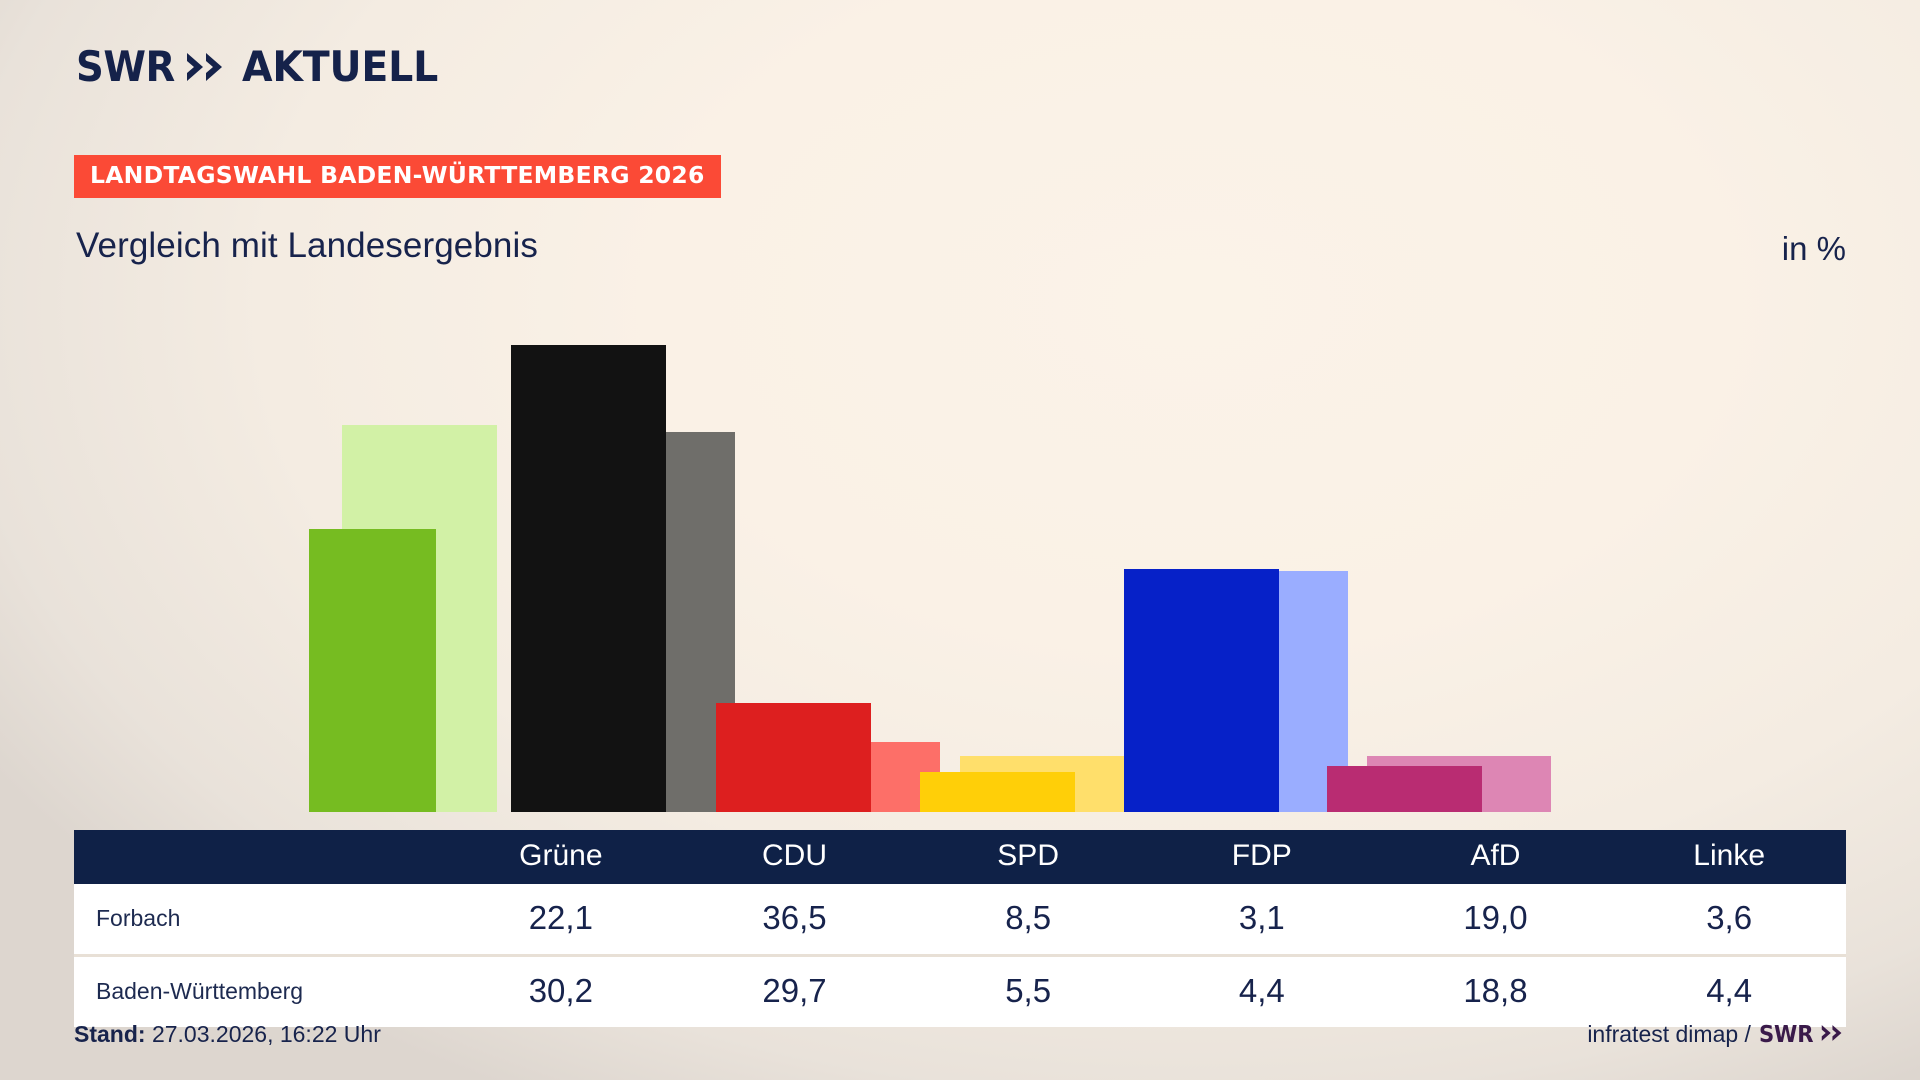  Describe the element at coordinates (561, 855) in the screenshot. I see `column-header-gruene: Grüne` at that location.